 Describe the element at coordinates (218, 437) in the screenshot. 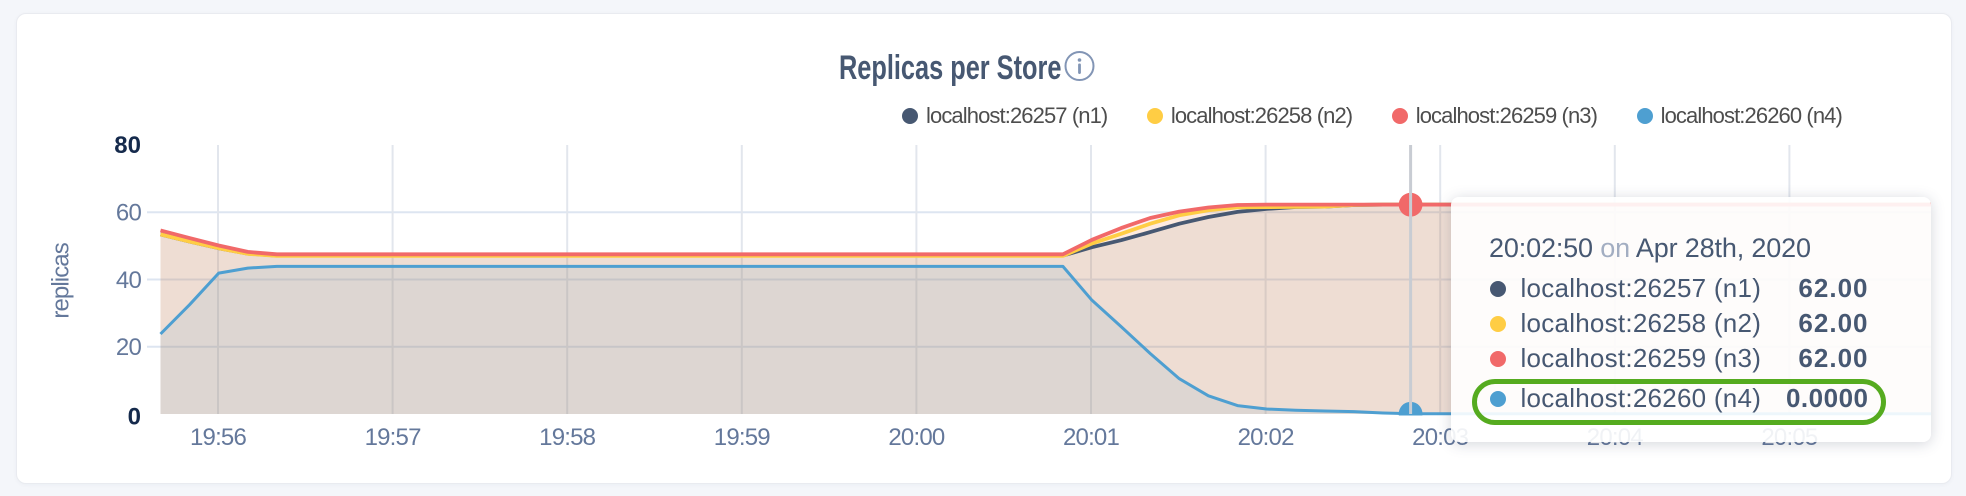

I see `svg-text: 19:56` at that location.